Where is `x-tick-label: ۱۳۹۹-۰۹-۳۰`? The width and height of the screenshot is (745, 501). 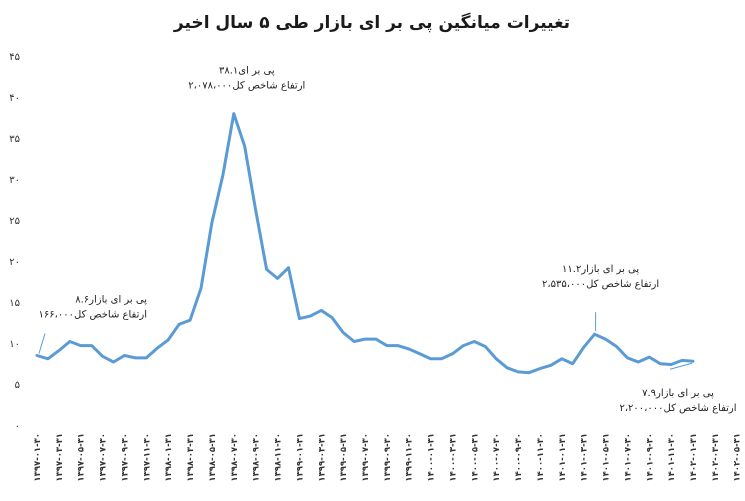 x-tick-label: ۱۳۹۹-۰۹-۳۰ is located at coordinates (388, 457).